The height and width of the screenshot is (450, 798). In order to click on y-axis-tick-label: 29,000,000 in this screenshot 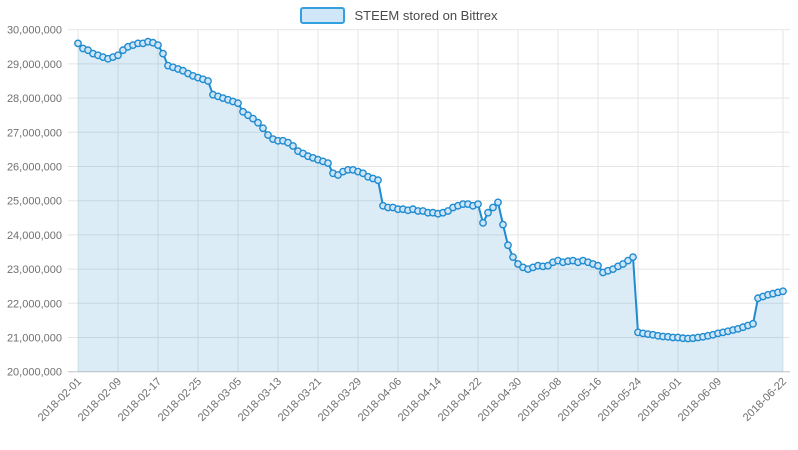, I will do `click(34, 65)`.